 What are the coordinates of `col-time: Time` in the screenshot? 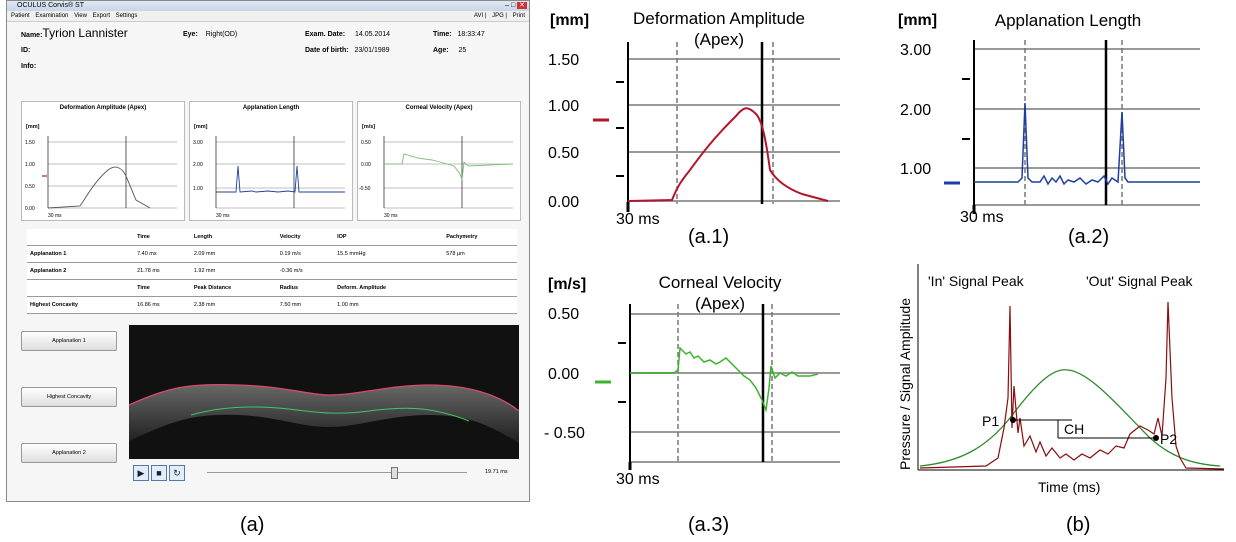 It's located at (162, 237).